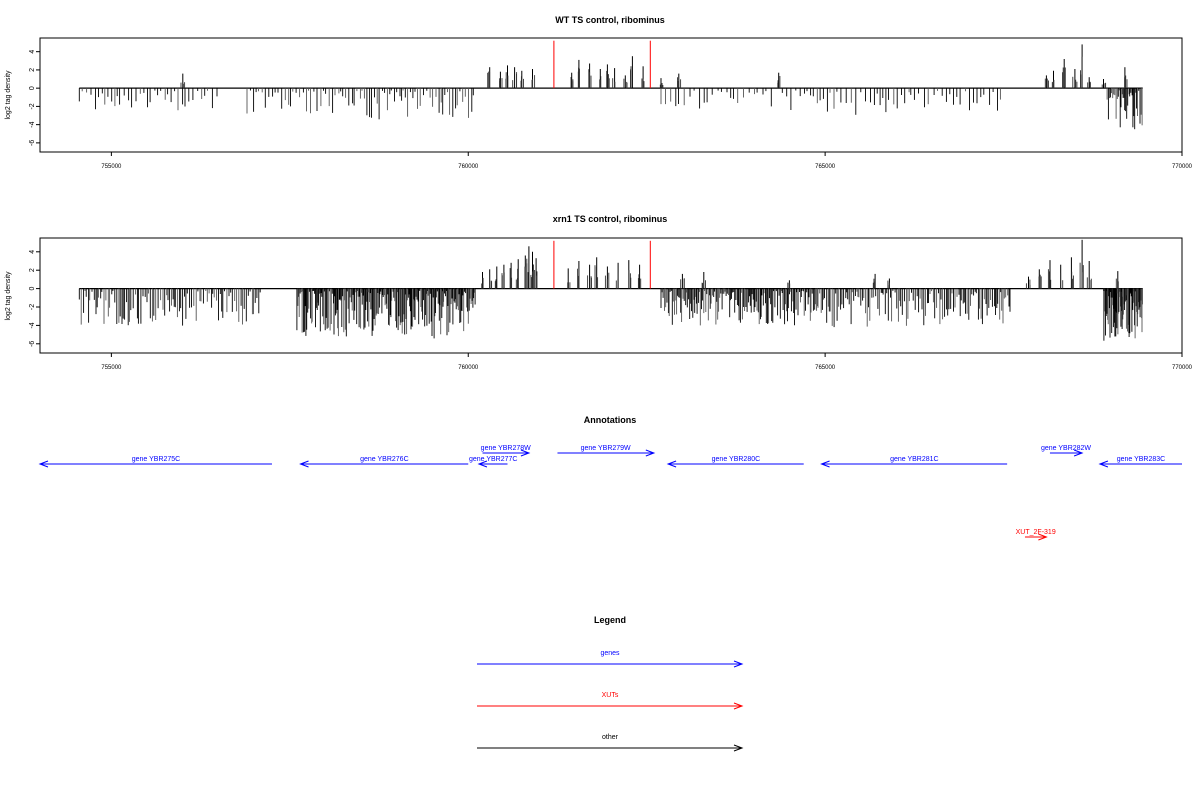 This screenshot has width=1200, height=800. I want to click on feature-label: gene YBR276C, so click(384, 459).